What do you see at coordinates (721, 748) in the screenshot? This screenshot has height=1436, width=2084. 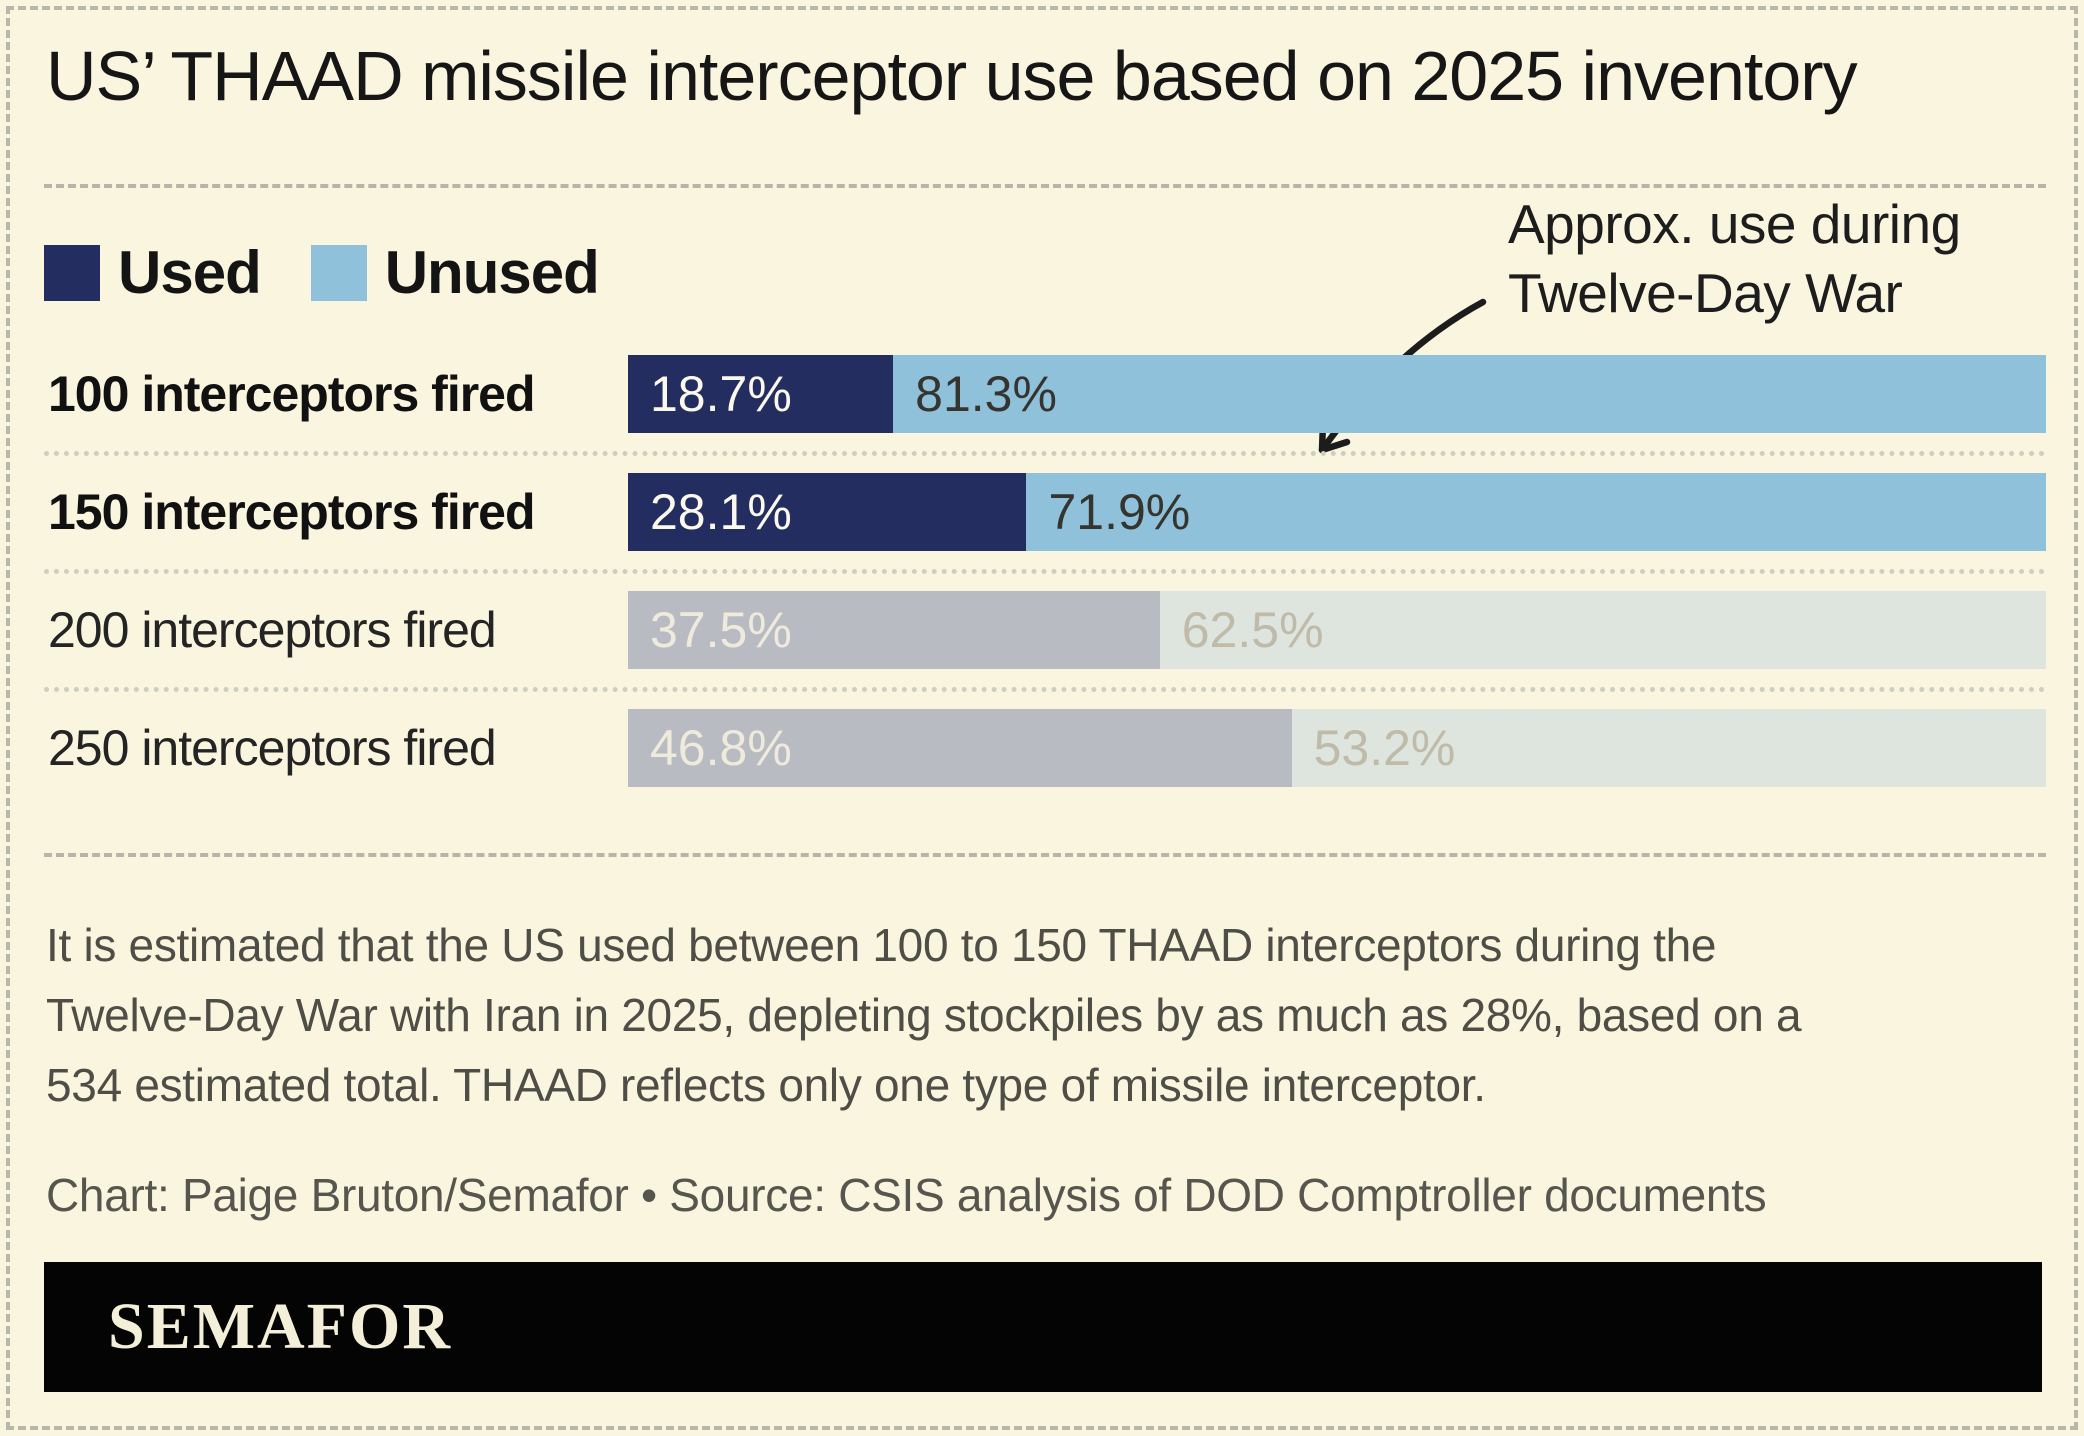 I see `bar-value-used: 46.8%` at bounding box center [721, 748].